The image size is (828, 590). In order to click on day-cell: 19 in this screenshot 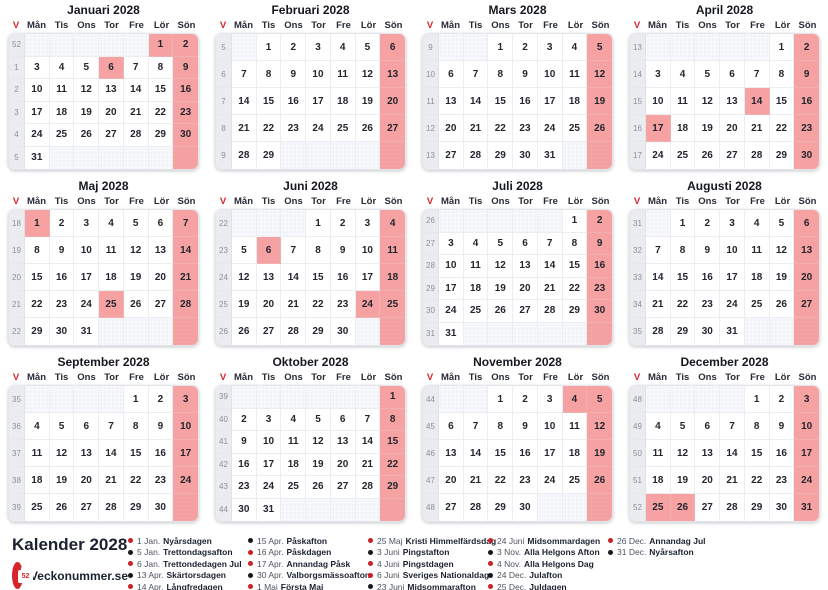, I will do `click(87, 112)`.